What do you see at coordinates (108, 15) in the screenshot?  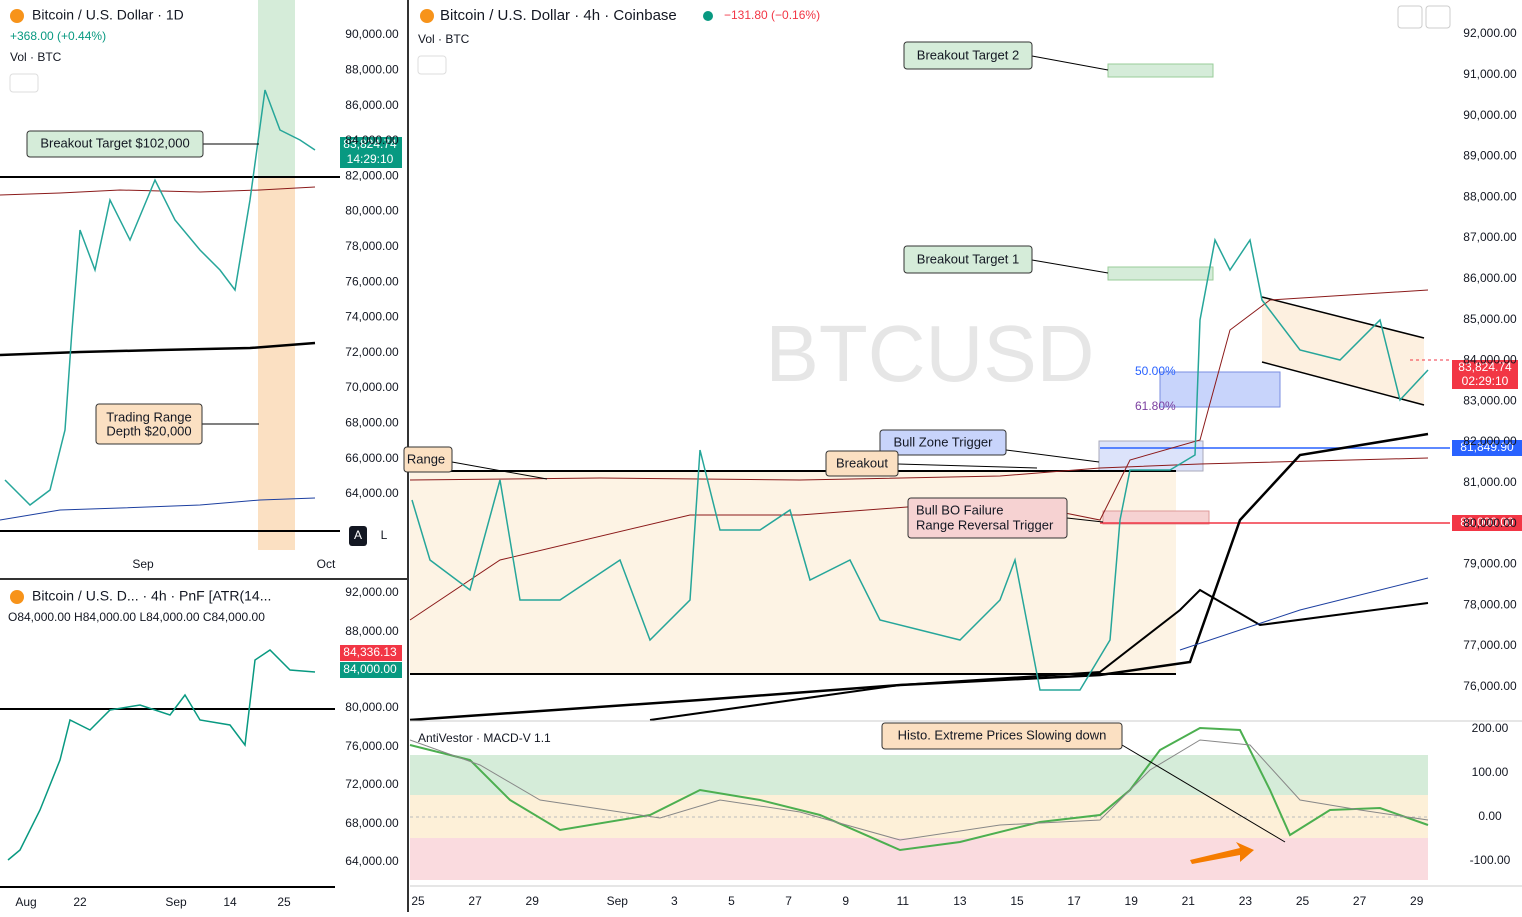 I see `symbol-title: Bitcoin / U.S. Dollar · 1D` at bounding box center [108, 15].